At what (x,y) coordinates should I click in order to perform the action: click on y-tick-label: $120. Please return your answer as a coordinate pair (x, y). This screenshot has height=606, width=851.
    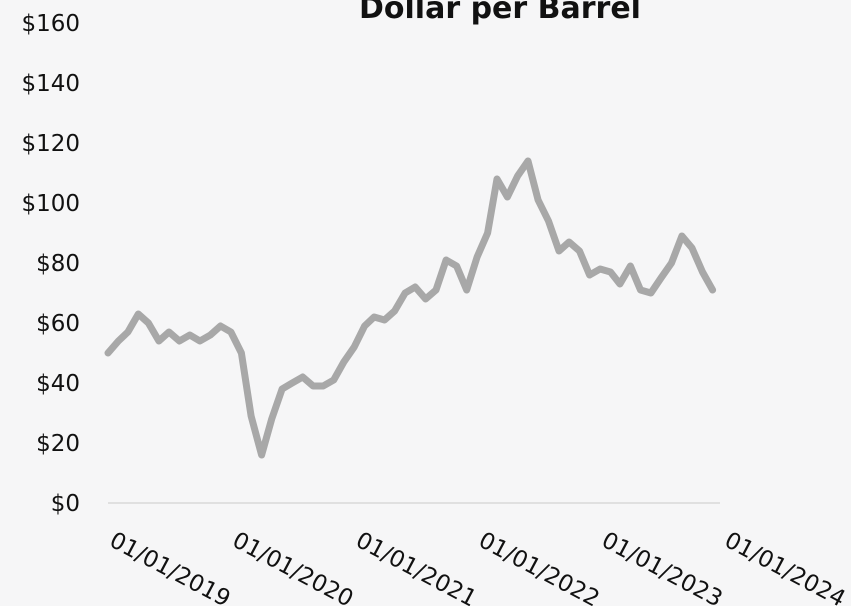
    Looking at the image, I should click on (50, 144).